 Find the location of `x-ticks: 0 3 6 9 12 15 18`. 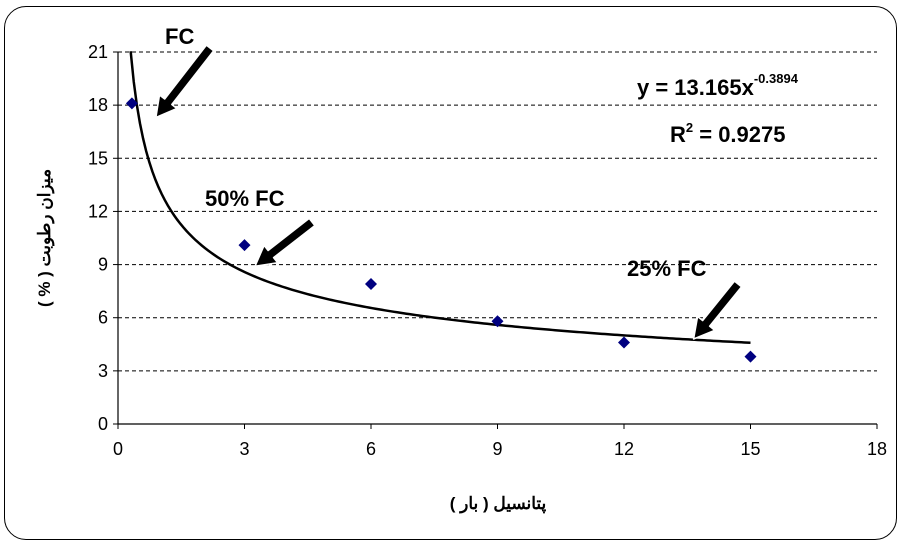

x-ticks: 0 3 6 9 12 15 18 is located at coordinates (500, 441).